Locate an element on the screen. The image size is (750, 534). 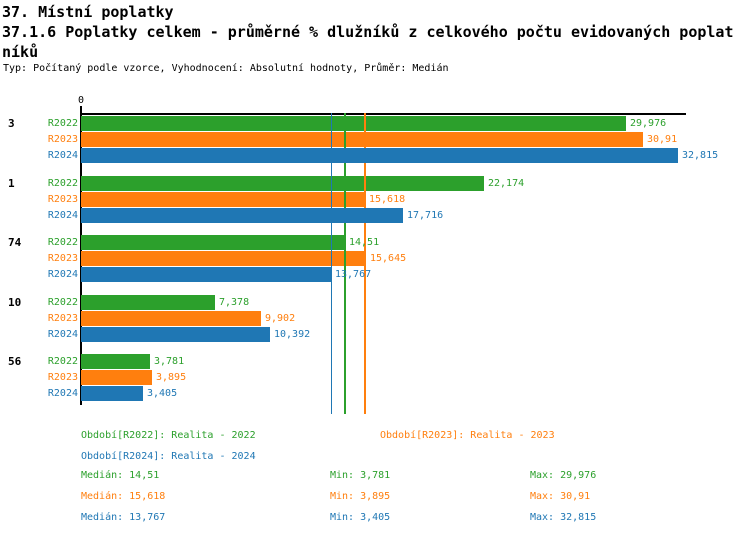
bar-value-label: 32,815 is located at coordinates (700, 155).